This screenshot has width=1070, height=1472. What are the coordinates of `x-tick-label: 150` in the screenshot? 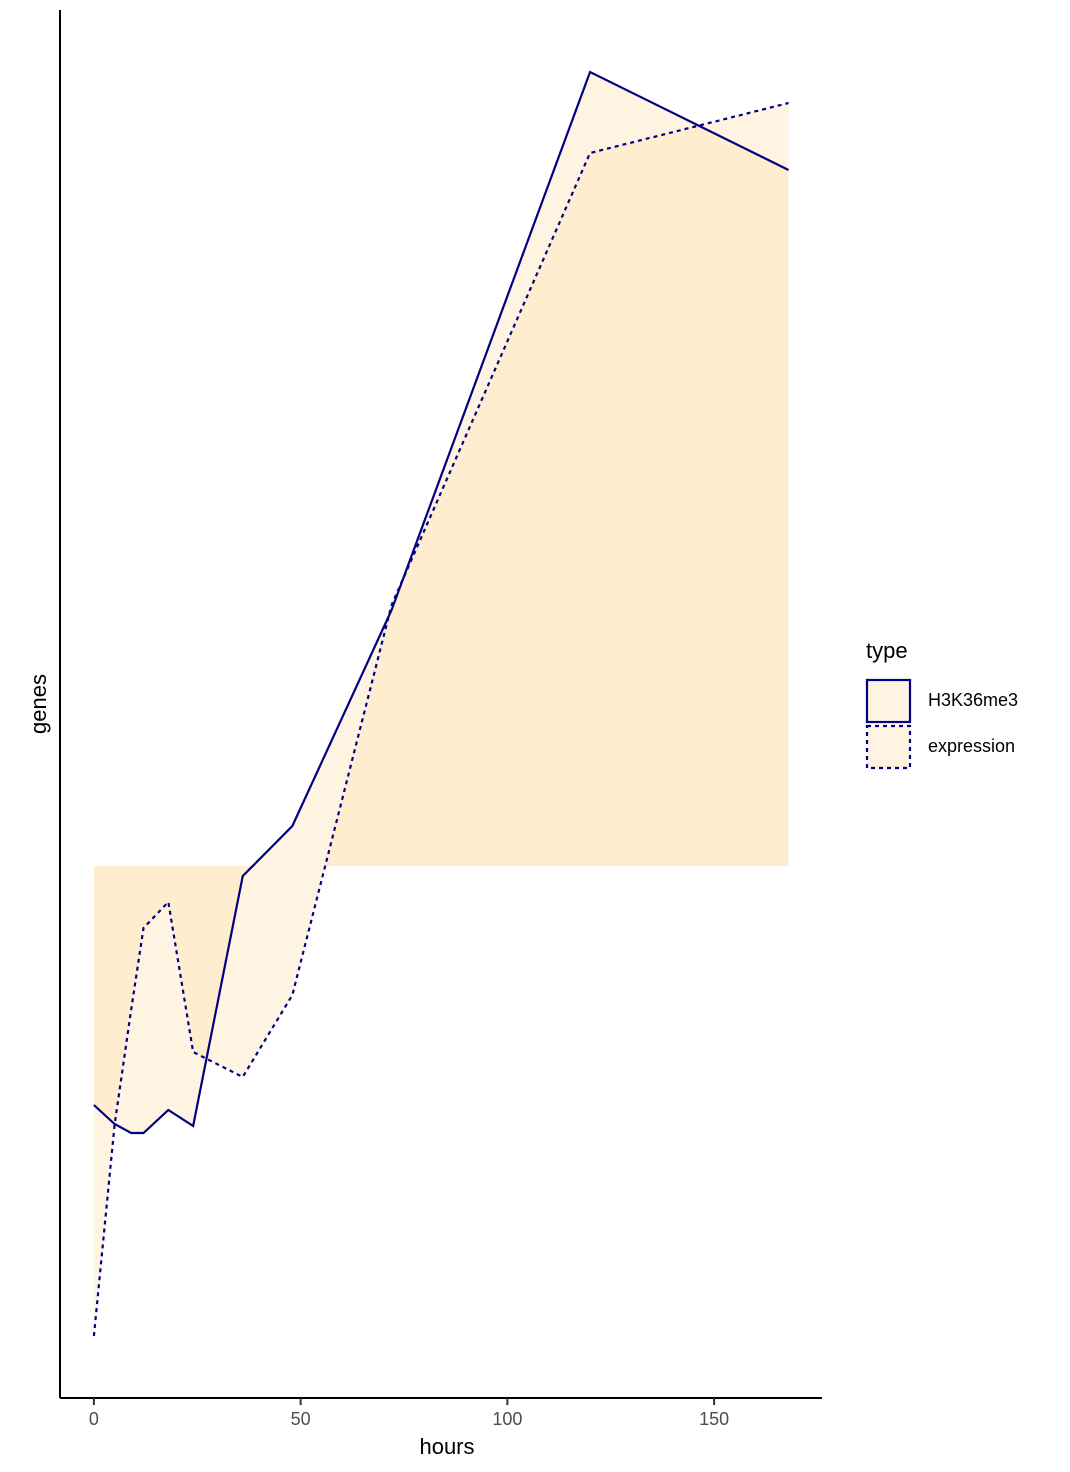 It's located at (714, 1419).